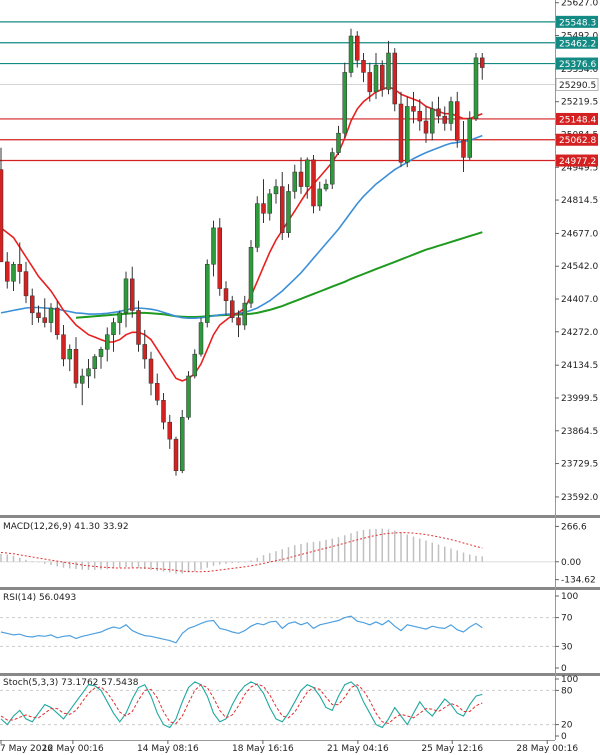 The height and width of the screenshot is (755, 600). Describe the element at coordinates (574, 527) in the screenshot. I see `macd-tick-label: 266.6` at that location.